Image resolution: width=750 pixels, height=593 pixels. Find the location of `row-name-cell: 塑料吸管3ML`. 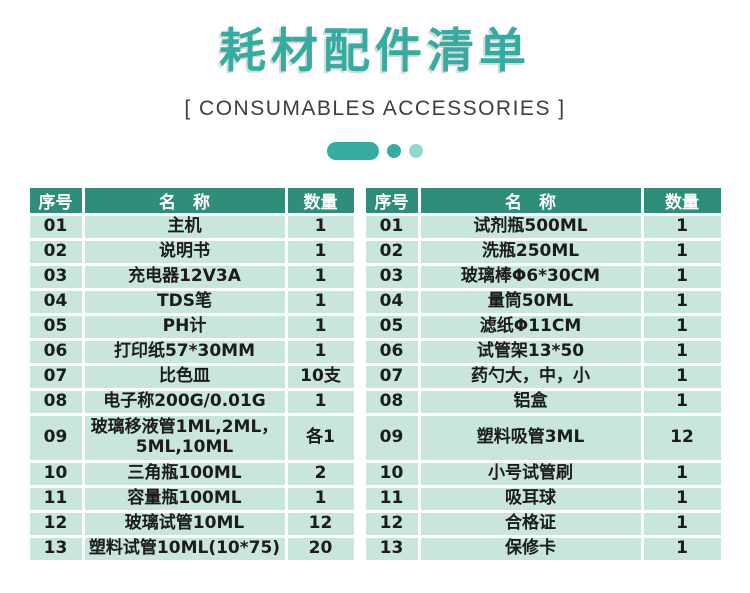

row-name-cell: 塑料吸管3ML is located at coordinates (530, 438).